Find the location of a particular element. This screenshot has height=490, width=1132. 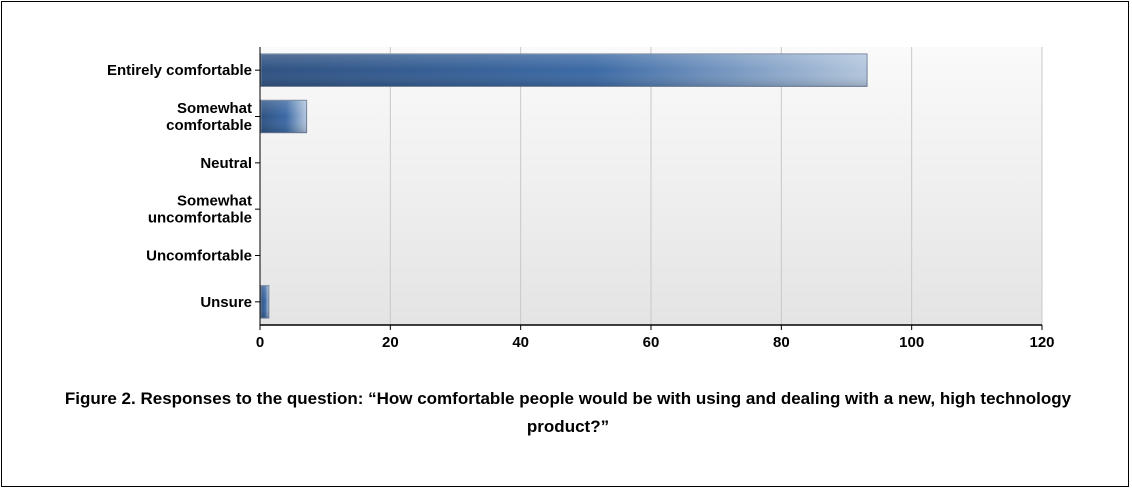

x-tick-label: 40 is located at coordinates (520, 342).